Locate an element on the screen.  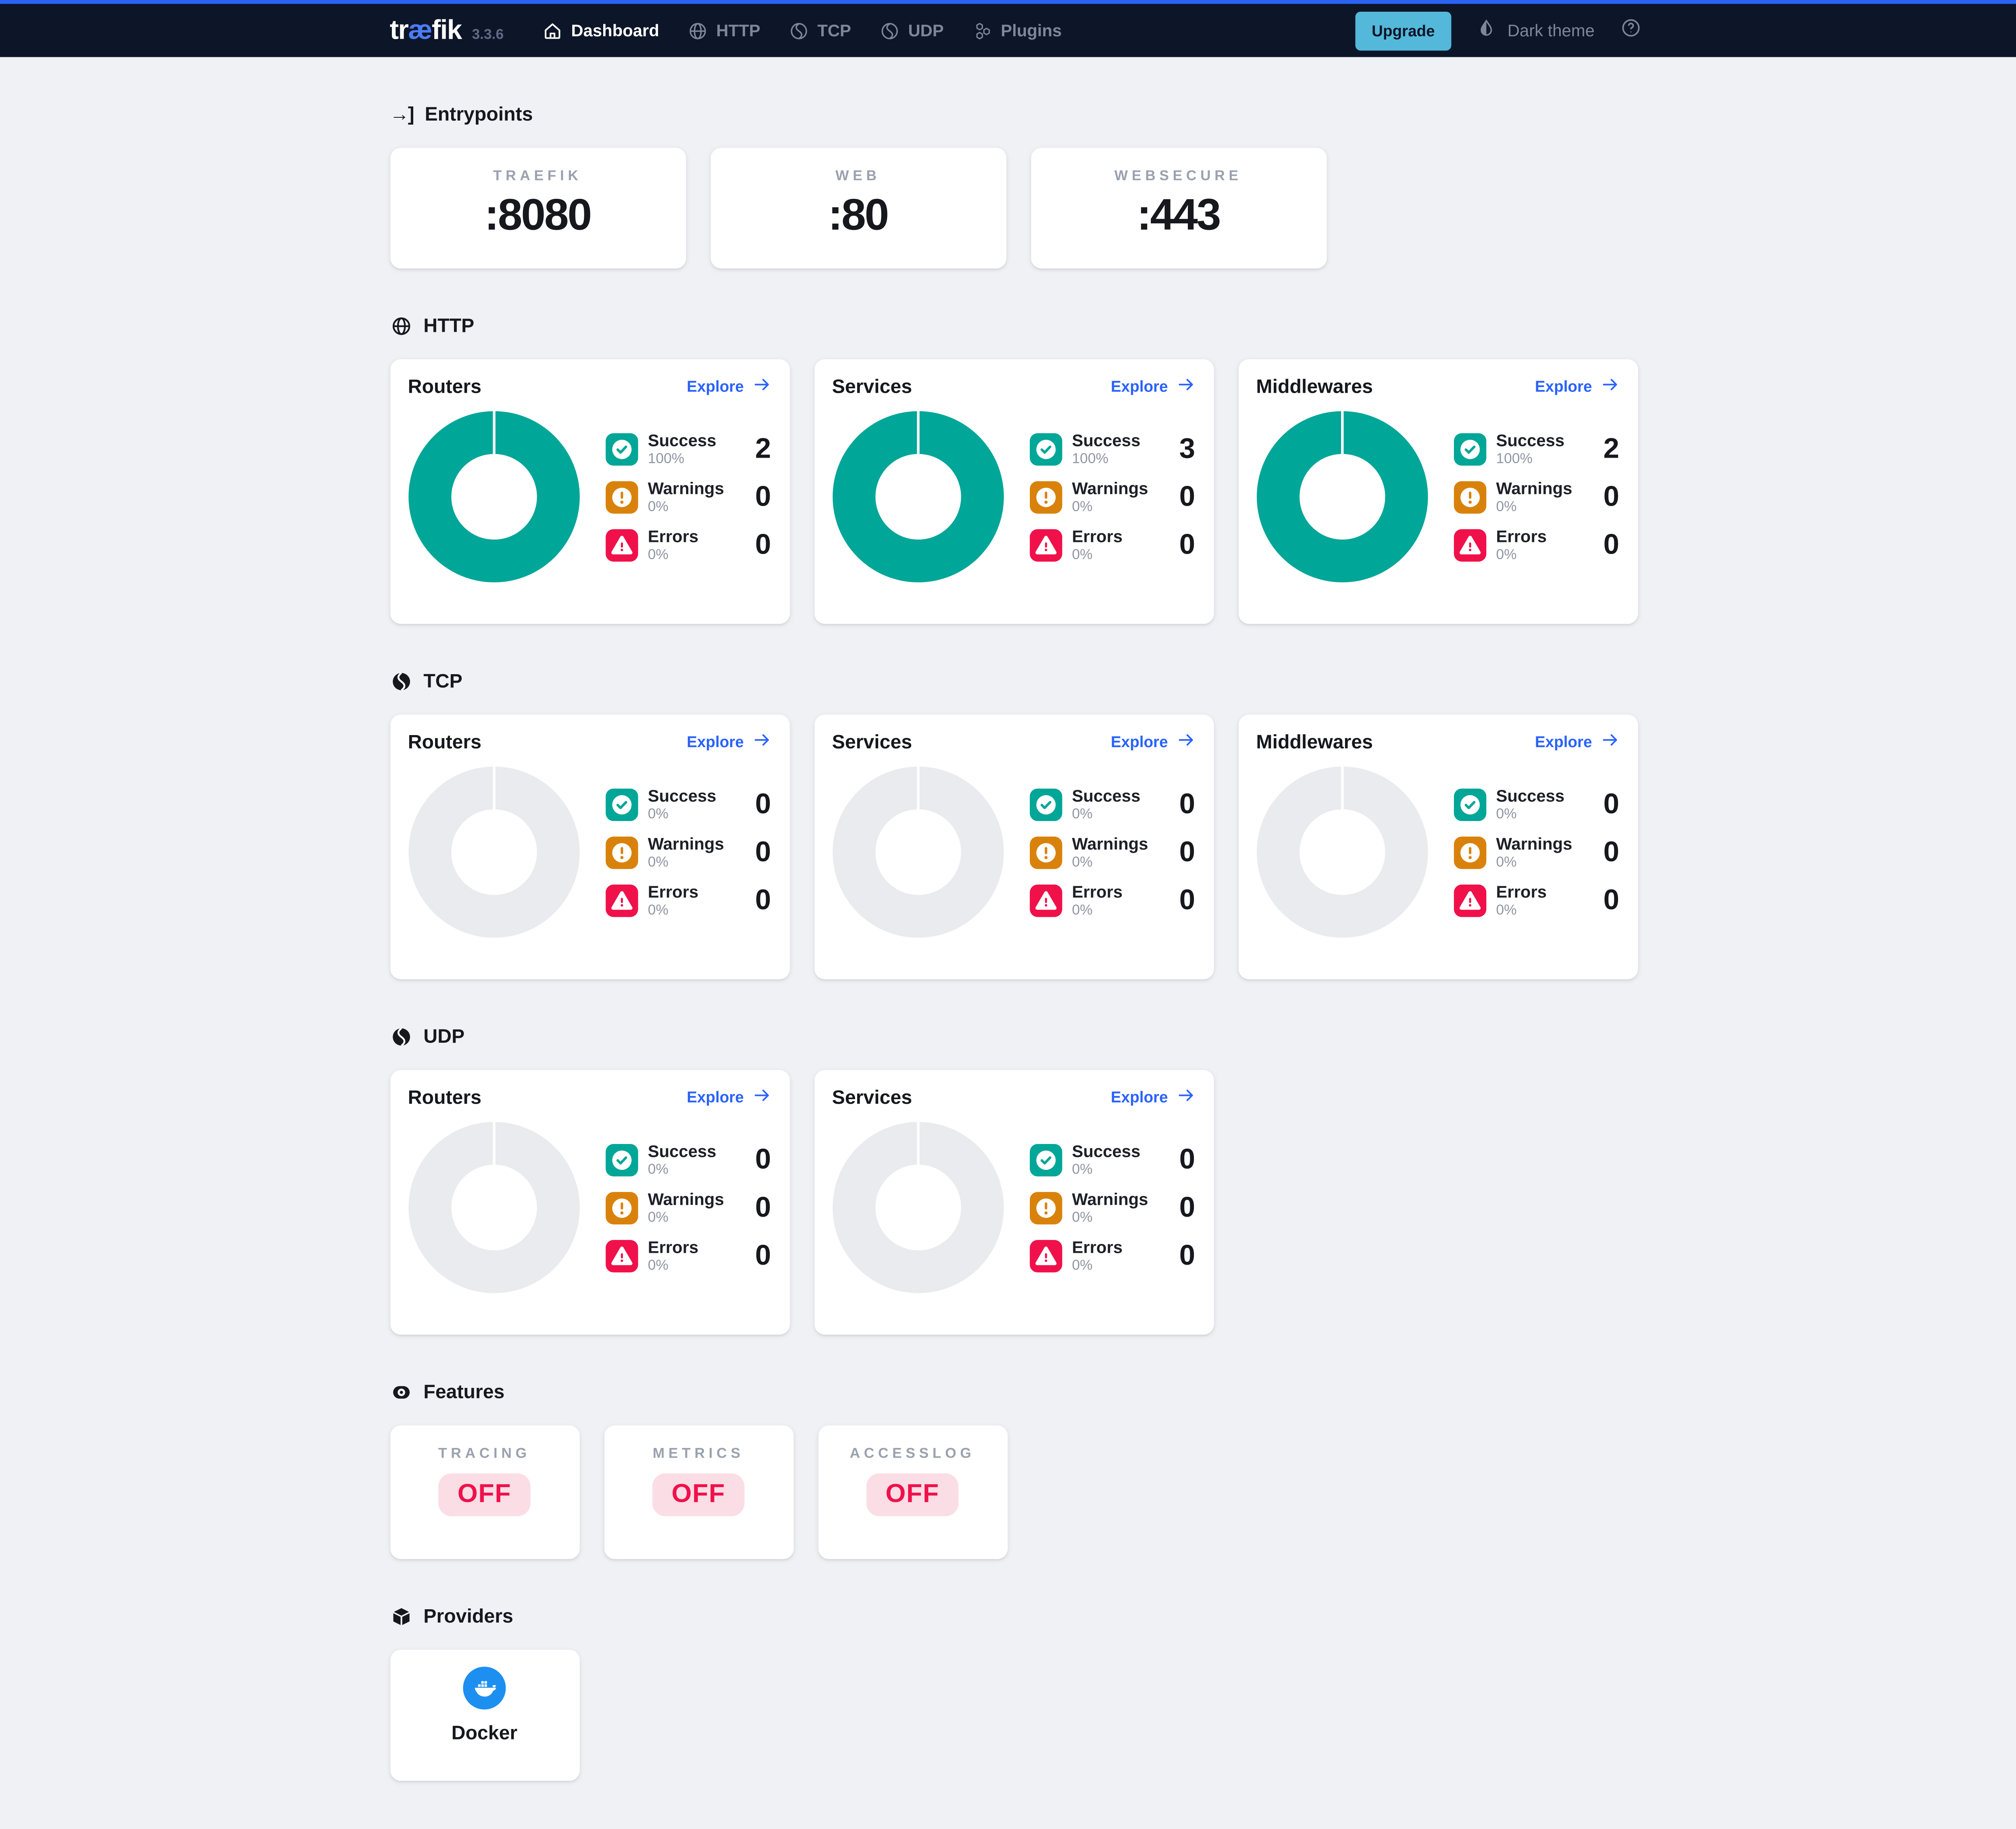
entrypoint-card: WEBSECURE :443 is located at coordinates (1178, 208).